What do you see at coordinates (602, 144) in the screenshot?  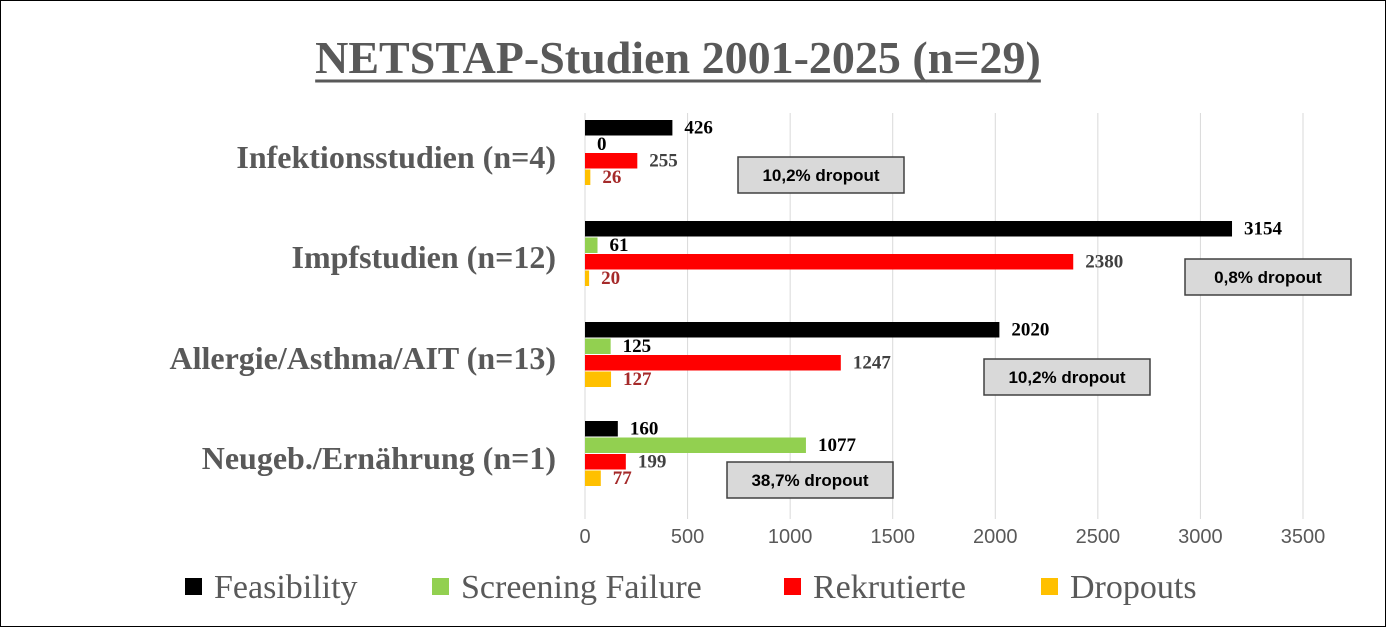 I see `data-label: 0` at bounding box center [602, 144].